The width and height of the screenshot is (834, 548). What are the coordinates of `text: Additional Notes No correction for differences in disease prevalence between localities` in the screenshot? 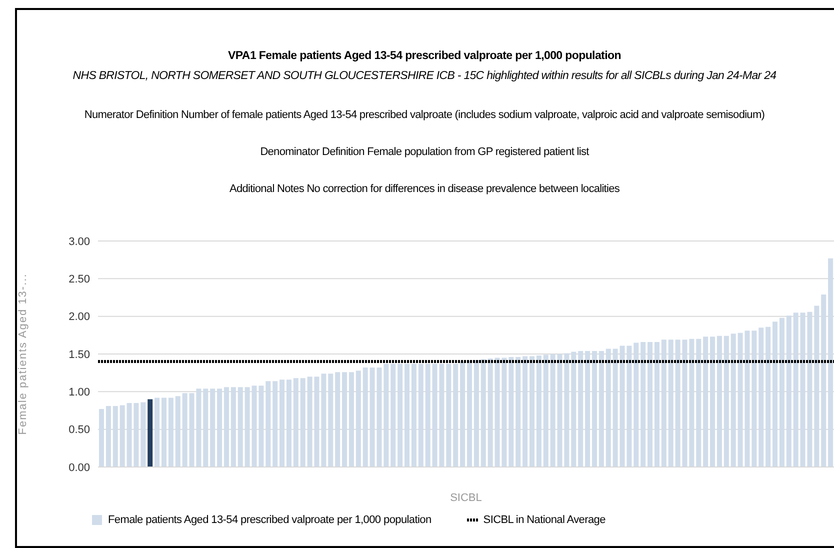 It's located at (424, 189).